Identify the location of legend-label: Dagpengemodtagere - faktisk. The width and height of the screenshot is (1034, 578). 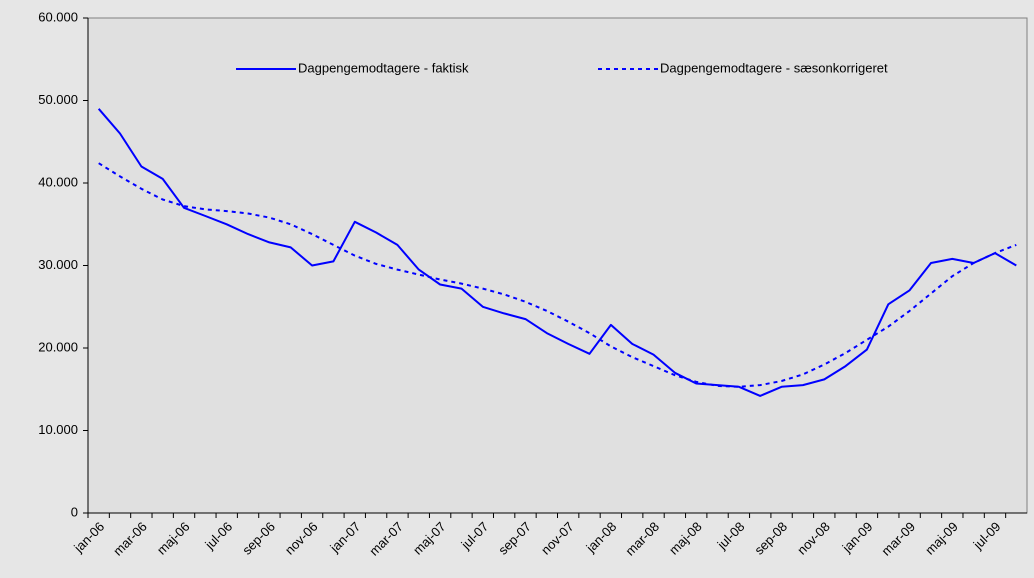
(383, 67).